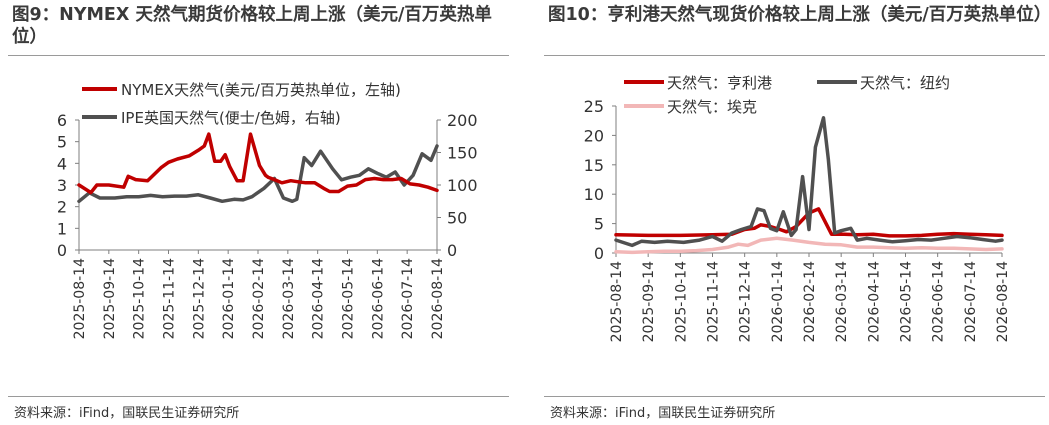 The height and width of the screenshot is (425, 1049). Describe the element at coordinates (261, 90) in the screenshot. I see `legend-label-nymex: NYMEX天然气(美元/百万英热单位，左轴)` at that location.